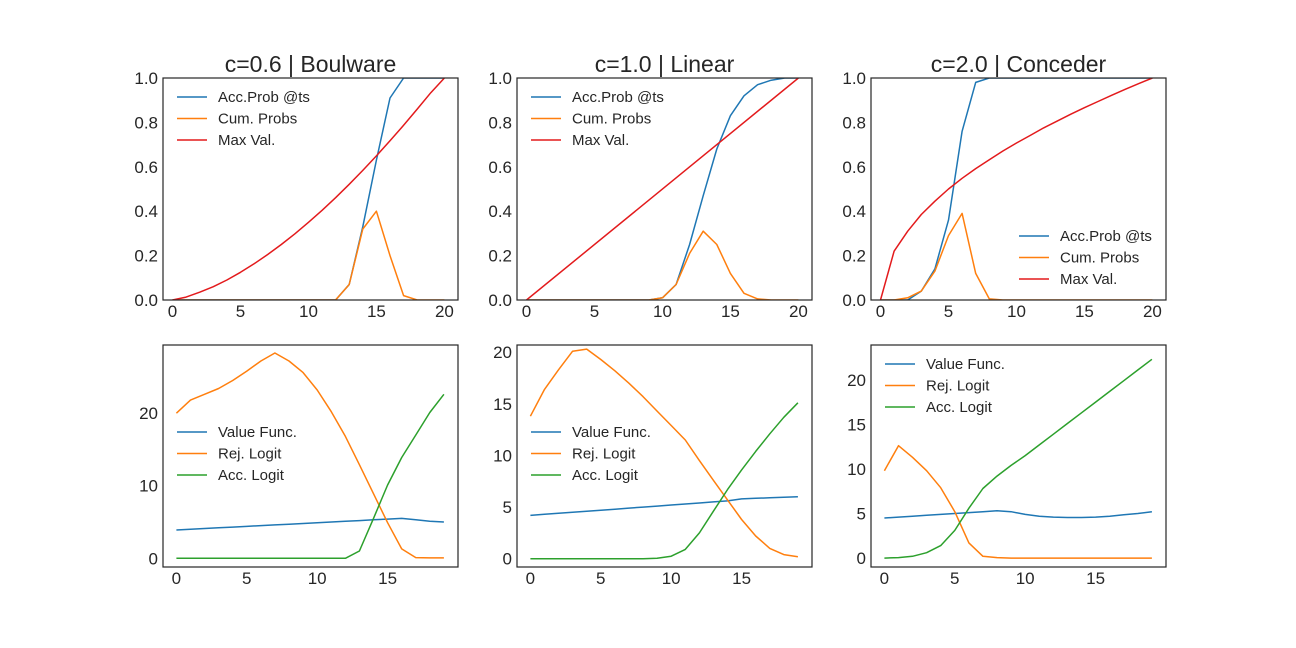  Describe the element at coordinates (444, 311) in the screenshot. I see `x-tick-label: 20` at that location.